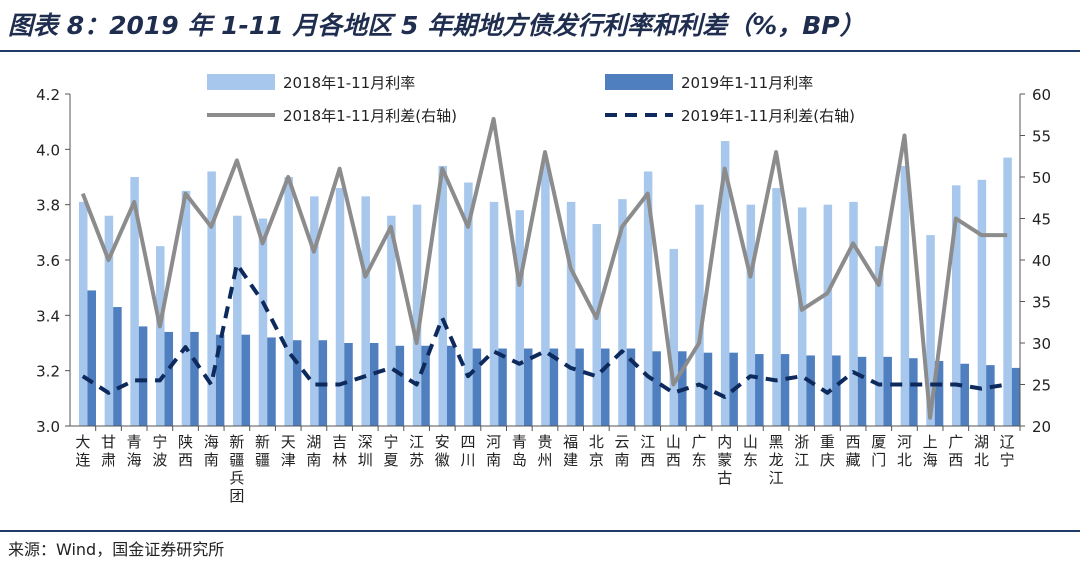  What do you see at coordinates (134, 451) in the screenshot?
I see `x-tick-label: 青海` at bounding box center [134, 451].